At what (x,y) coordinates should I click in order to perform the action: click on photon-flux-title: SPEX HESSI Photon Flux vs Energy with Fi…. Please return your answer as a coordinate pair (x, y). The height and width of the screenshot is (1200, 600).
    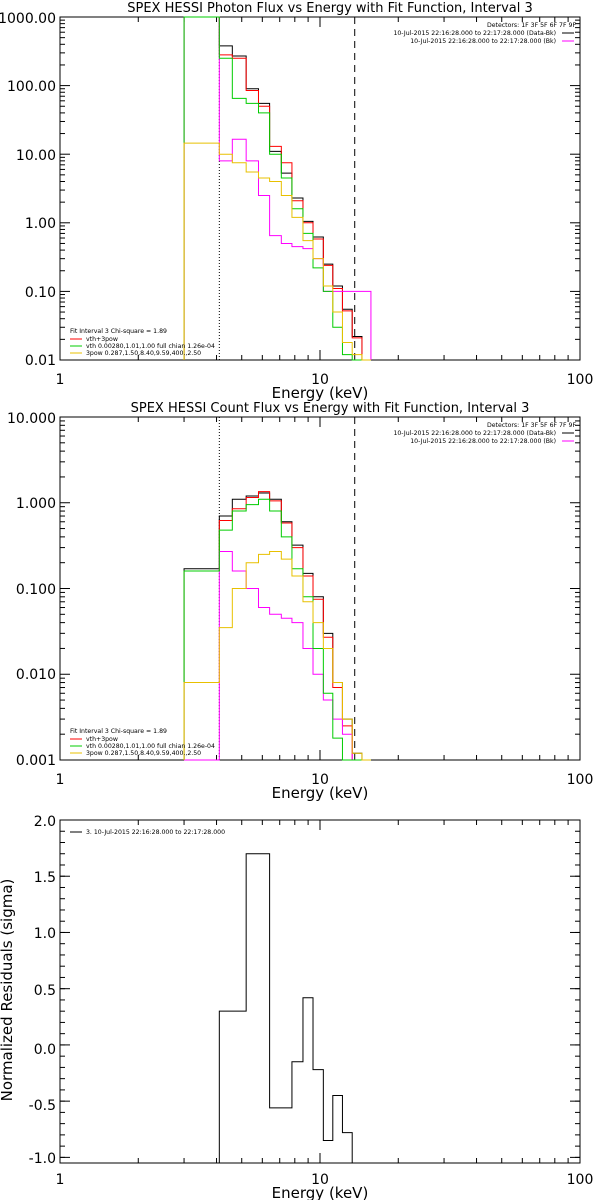
    Looking at the image, I should click on (330, 8).